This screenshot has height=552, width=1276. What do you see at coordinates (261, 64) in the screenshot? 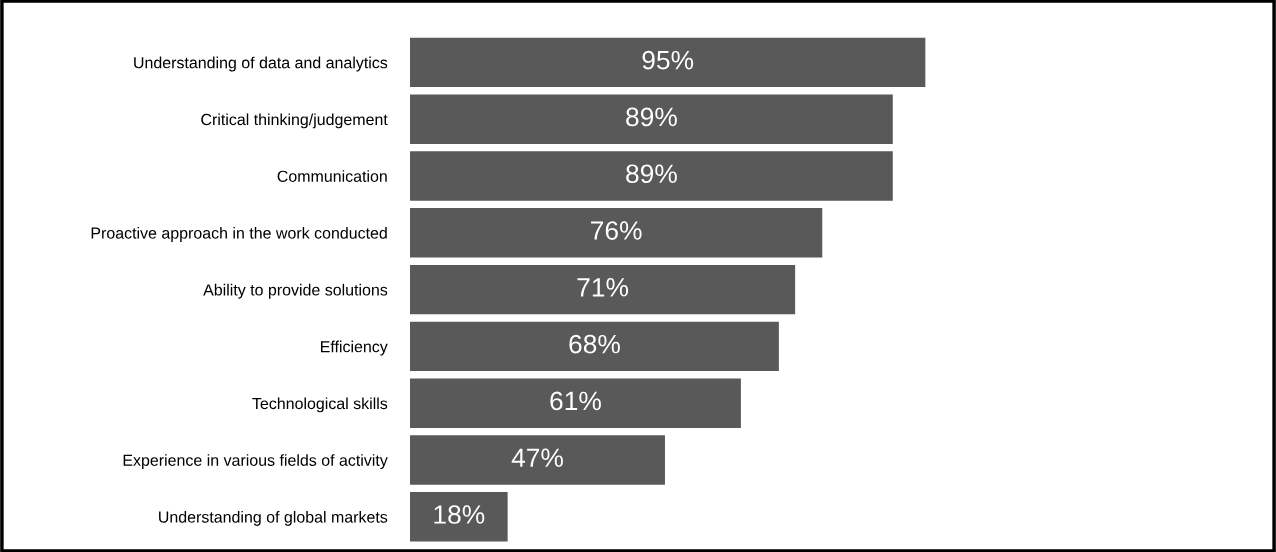
I see `y-tick-label: Understanding of data and analytics` at bounding box center [261, 64].